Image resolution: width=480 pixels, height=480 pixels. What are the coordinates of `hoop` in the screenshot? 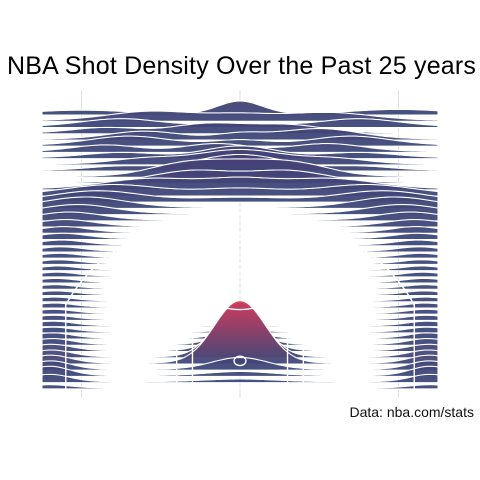 It's located at (240, 361).